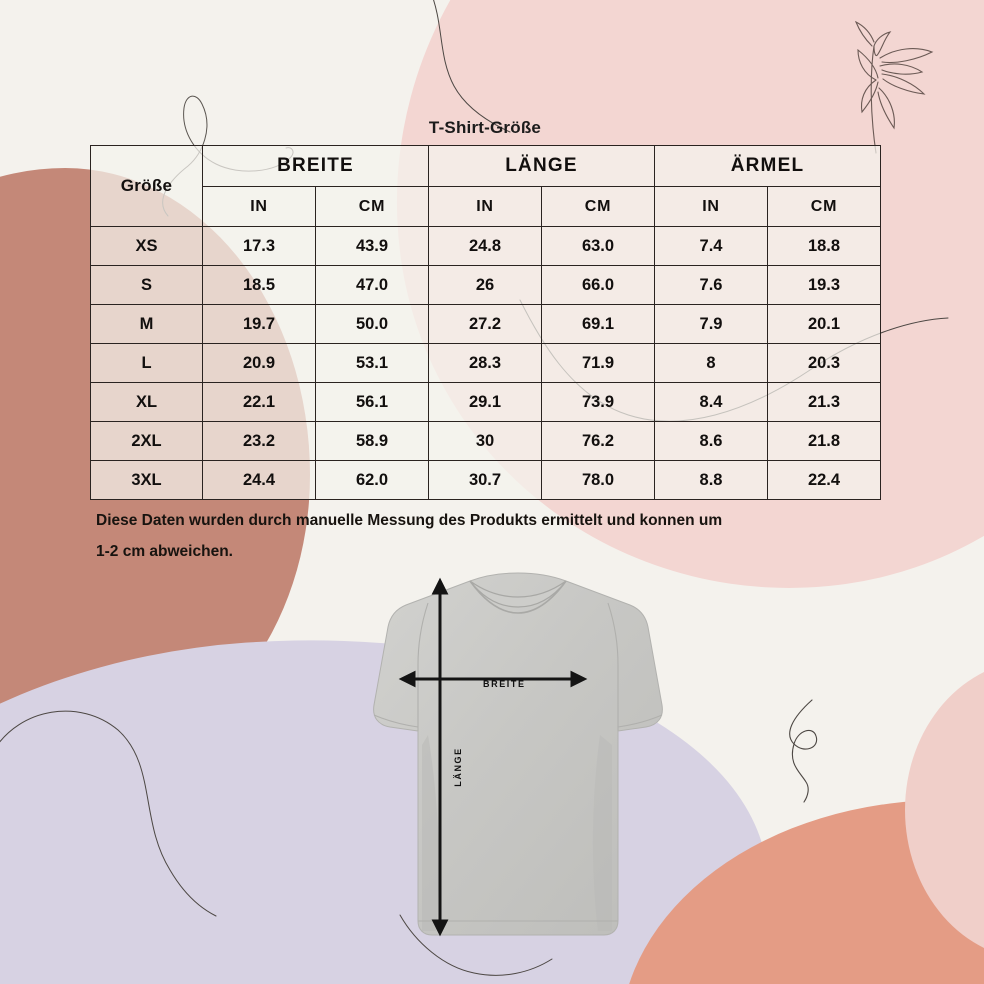 This screenshot has height=984, width=984. Describe the element at coordinates (259, 324) in the screenshot. I see `cell-breite-in: 19.7` at that location.